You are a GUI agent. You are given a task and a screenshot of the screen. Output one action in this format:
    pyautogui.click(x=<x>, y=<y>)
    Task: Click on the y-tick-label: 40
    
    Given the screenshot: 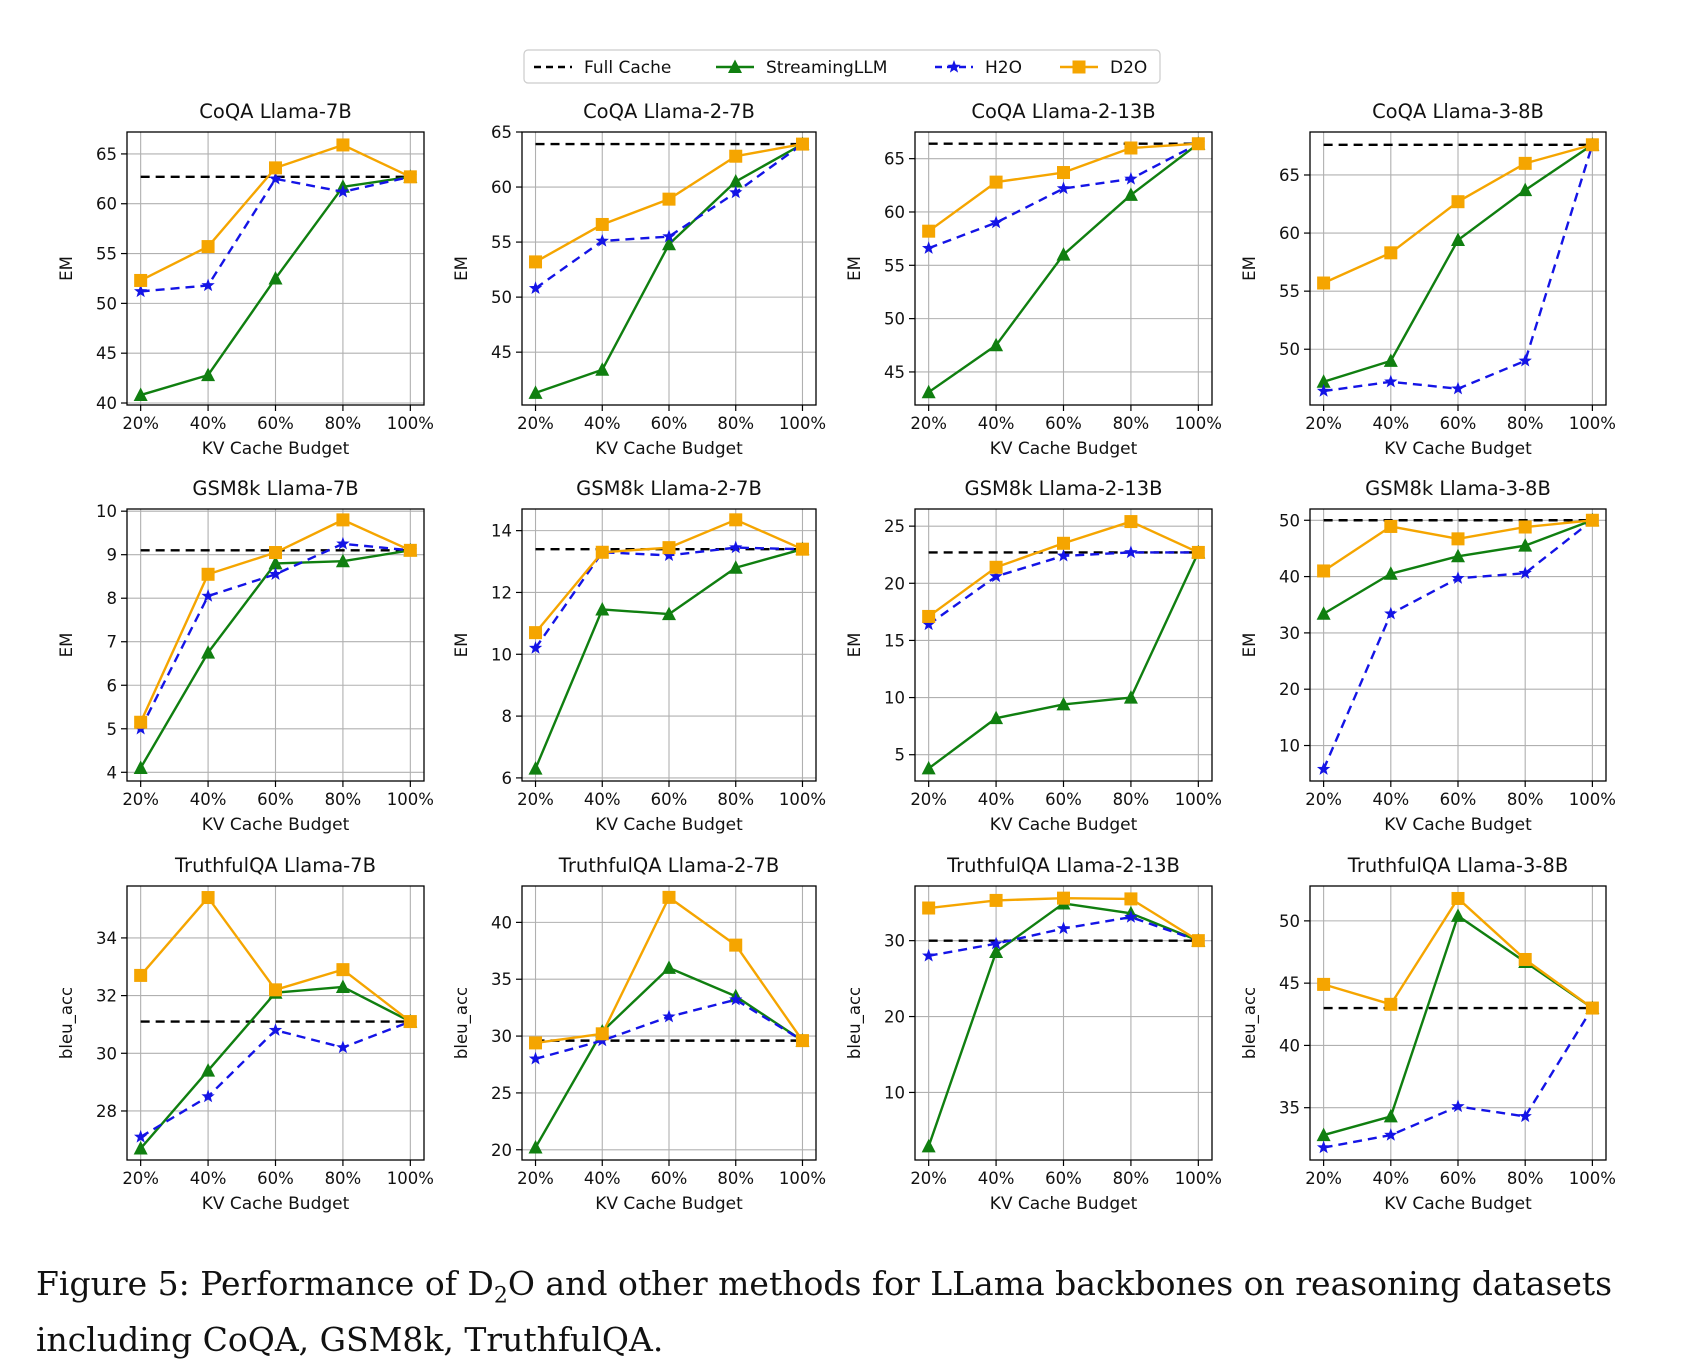 What is the action you would take?
    pyautogui.click(x=106, y=403)
    